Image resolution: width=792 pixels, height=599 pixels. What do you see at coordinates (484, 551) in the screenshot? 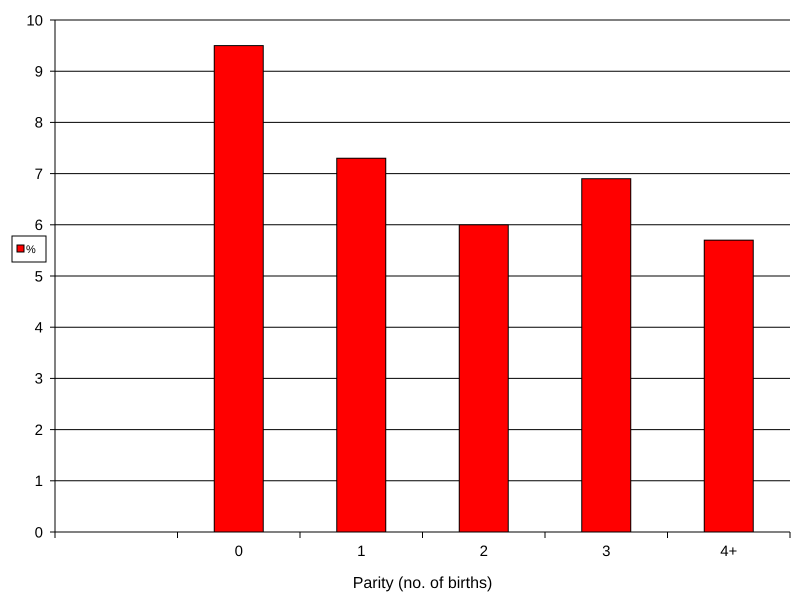
I see `x-tick-label: 2` at bounding box center [484, 551].